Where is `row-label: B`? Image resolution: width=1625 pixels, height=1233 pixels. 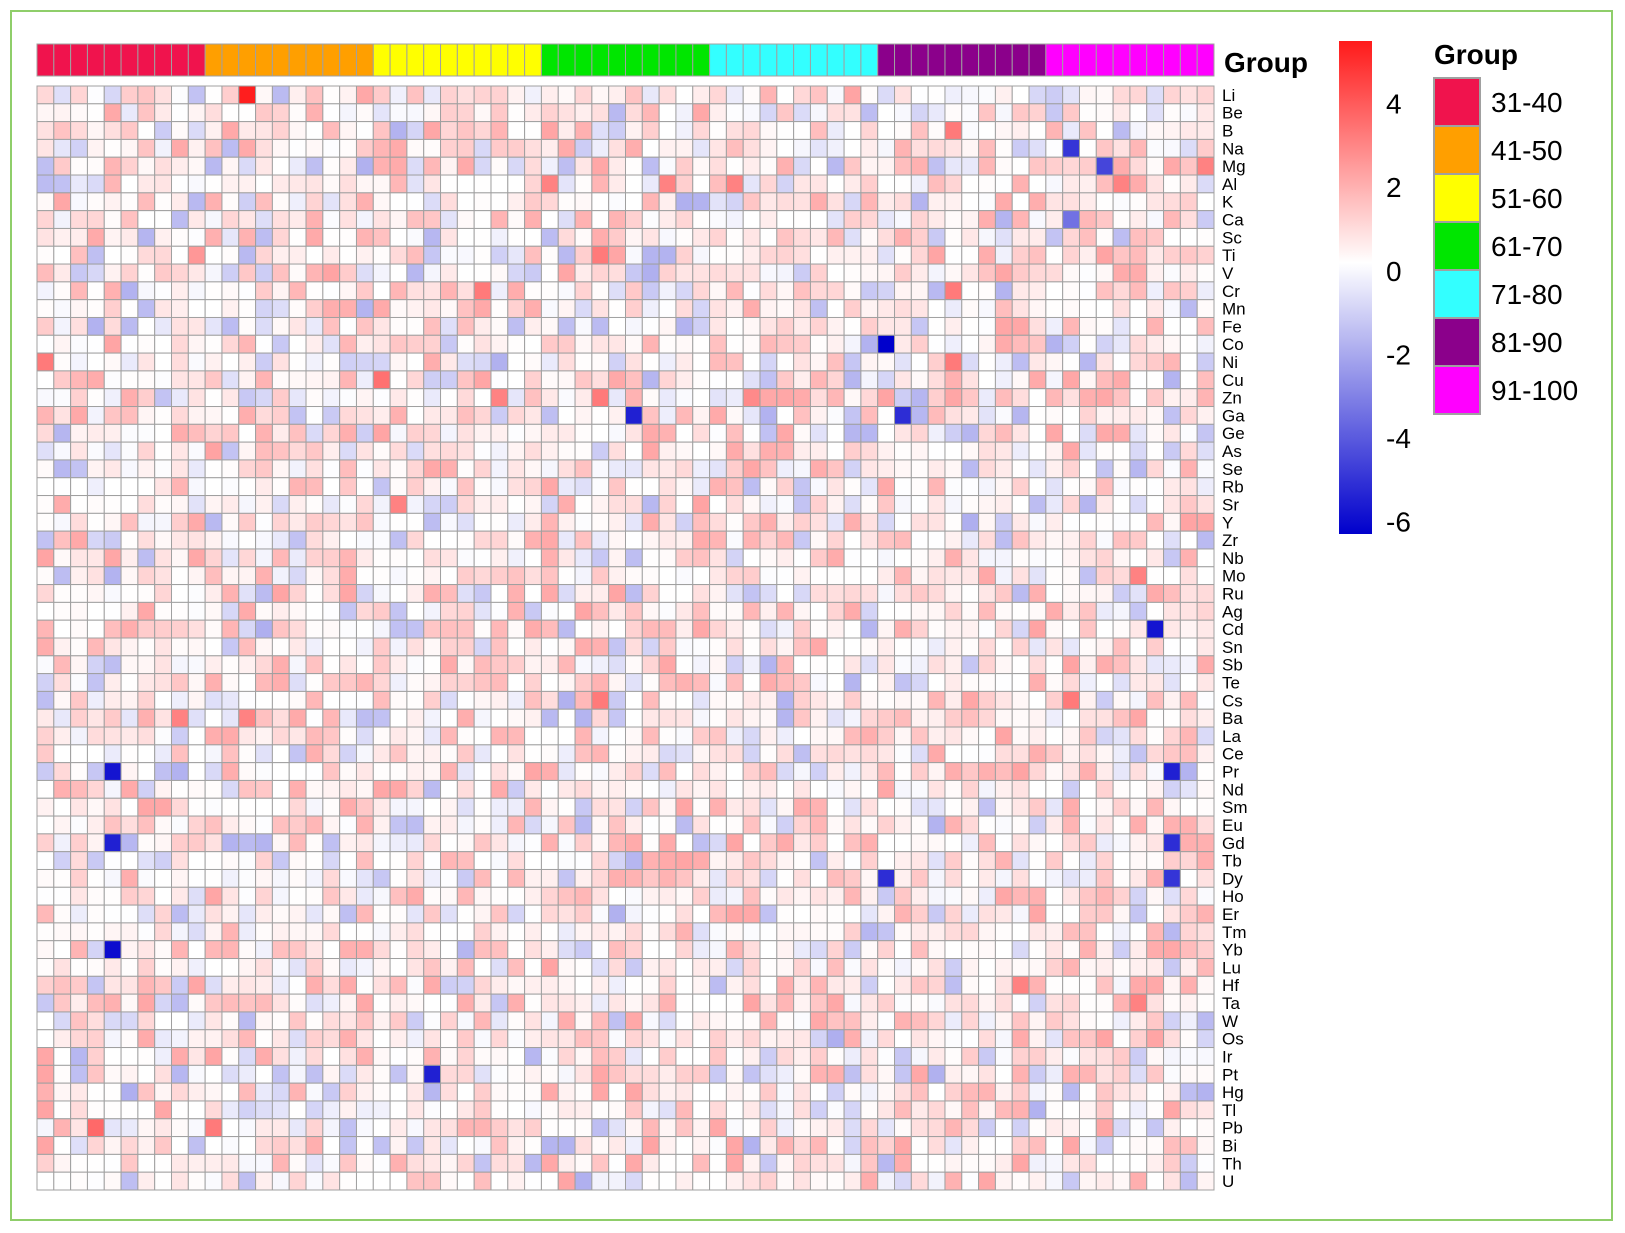
row-label: B is located at coordinates (1227, 131).